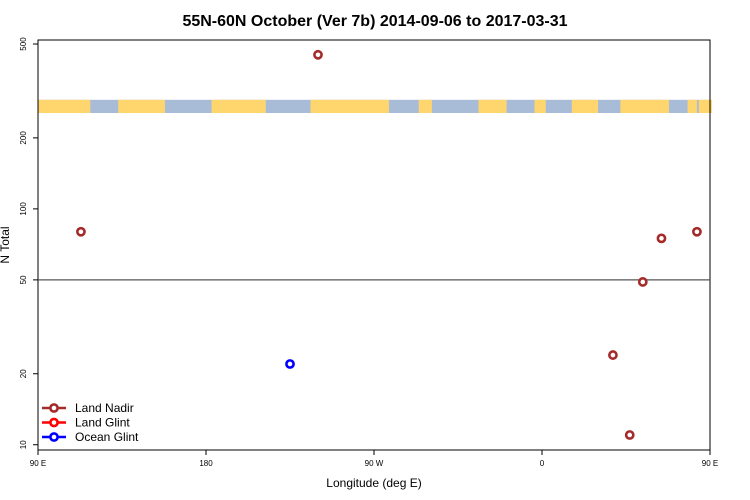 The width and height of the screenshot is (750, 500). What do you see at coordinates (6, 244) in the screenshot?
I see `y-axis-label: N Total` at bounding box center [6, 244].